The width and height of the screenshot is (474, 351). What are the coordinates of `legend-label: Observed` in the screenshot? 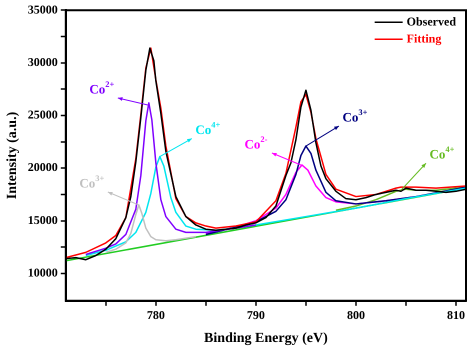 It's located at (431, 21).